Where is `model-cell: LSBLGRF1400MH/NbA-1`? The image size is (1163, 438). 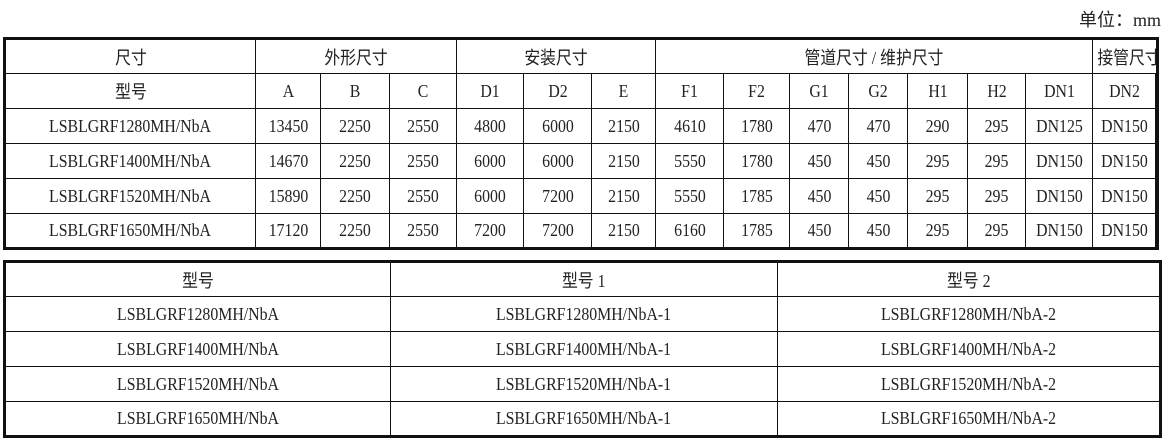 model-cell: LSBLGRF1400MH/NbA-1 is located at coordinates (584, 349).